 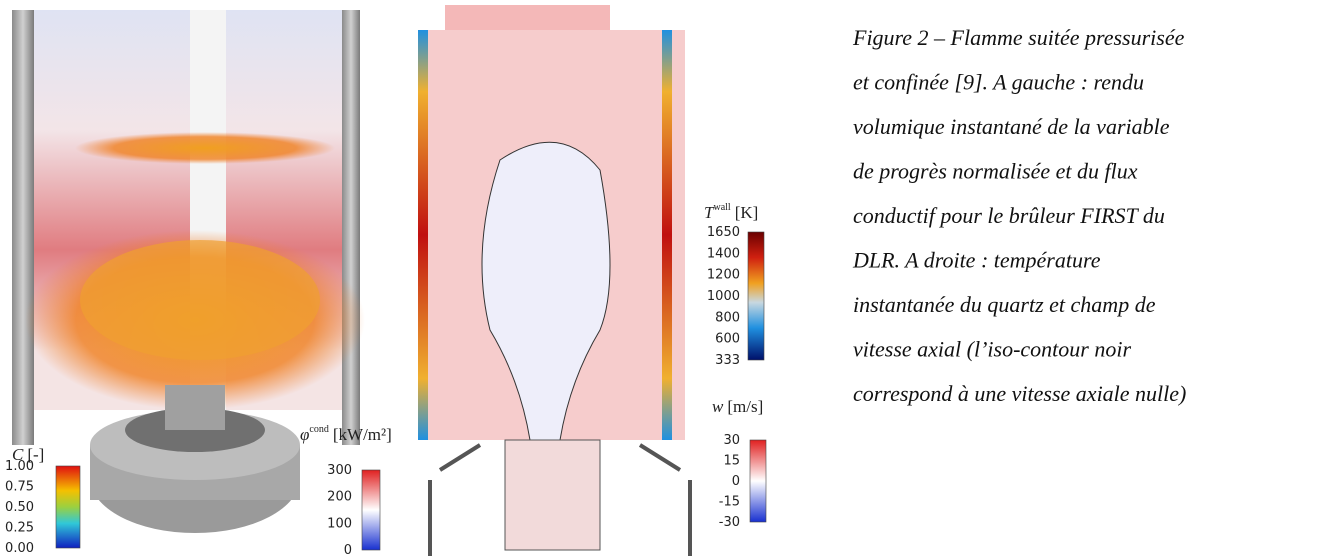 What do you see at coordinates (709, 212) in the screenshot?
I see `symbol: T` at bounding box center [709, 212].